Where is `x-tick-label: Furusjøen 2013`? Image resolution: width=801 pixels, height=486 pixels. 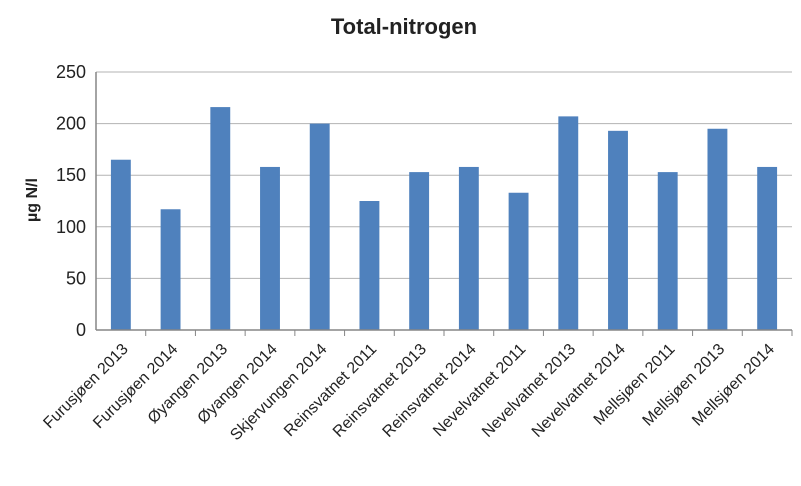
x-tick-label: Furusjøen 2013 is located at coordinates (85, 386).